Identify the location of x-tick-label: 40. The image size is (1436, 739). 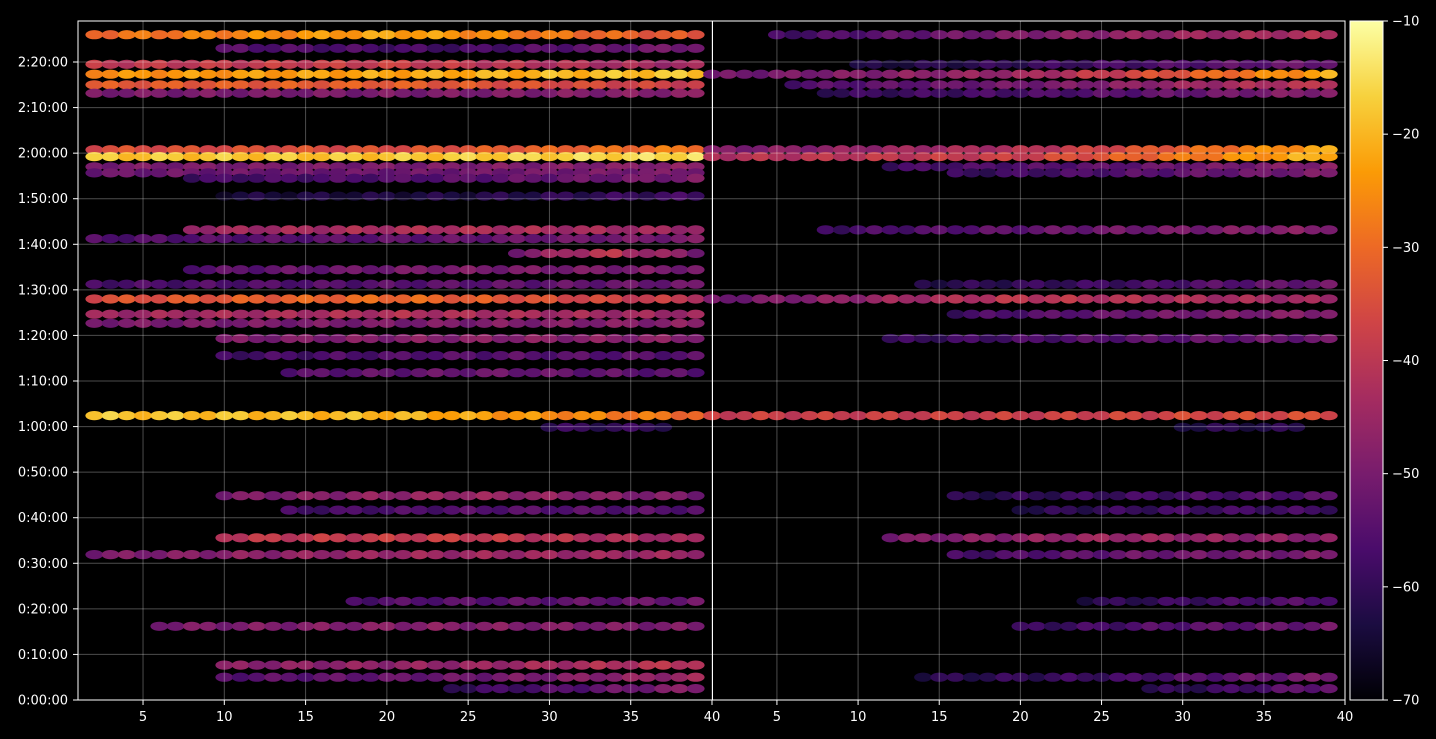
(1345, 717).